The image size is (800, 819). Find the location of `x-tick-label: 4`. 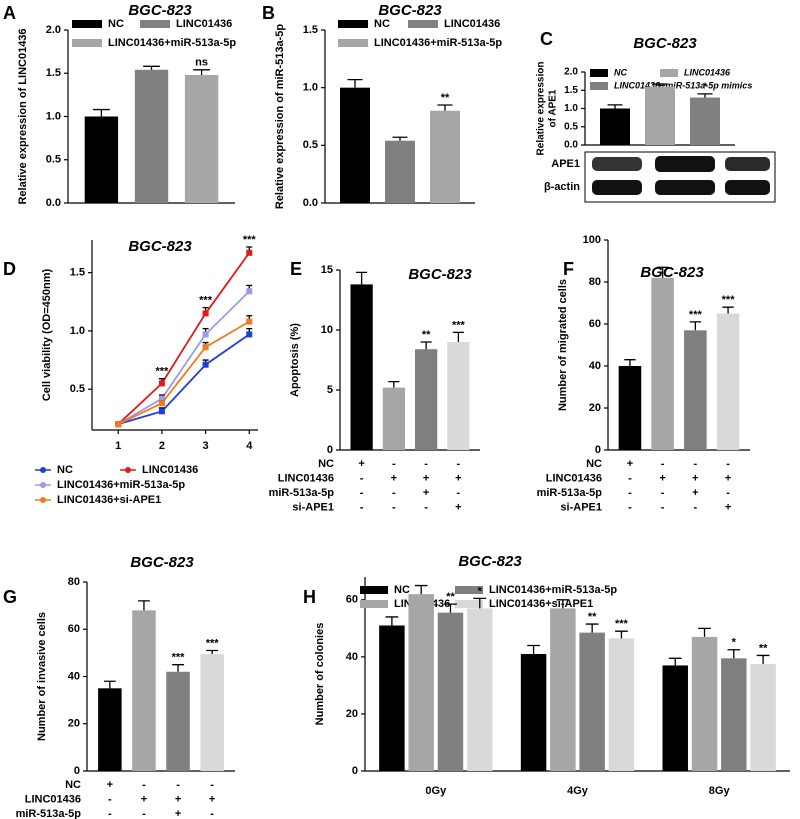

x-tick-label: 4 is located at coordinates (249, 446).